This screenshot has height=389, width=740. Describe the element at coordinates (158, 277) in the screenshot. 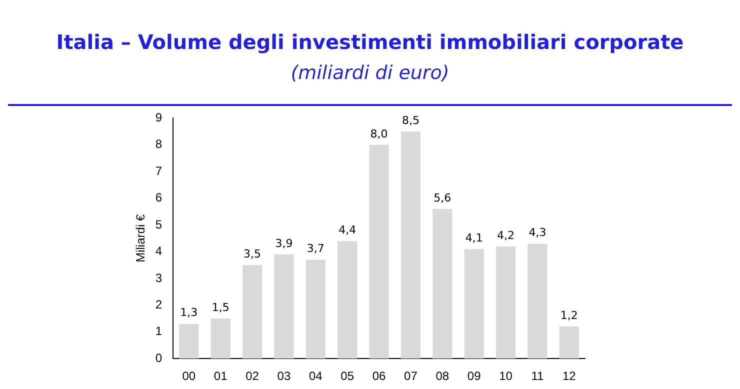

I see `y-tick-label: 3` at that location.